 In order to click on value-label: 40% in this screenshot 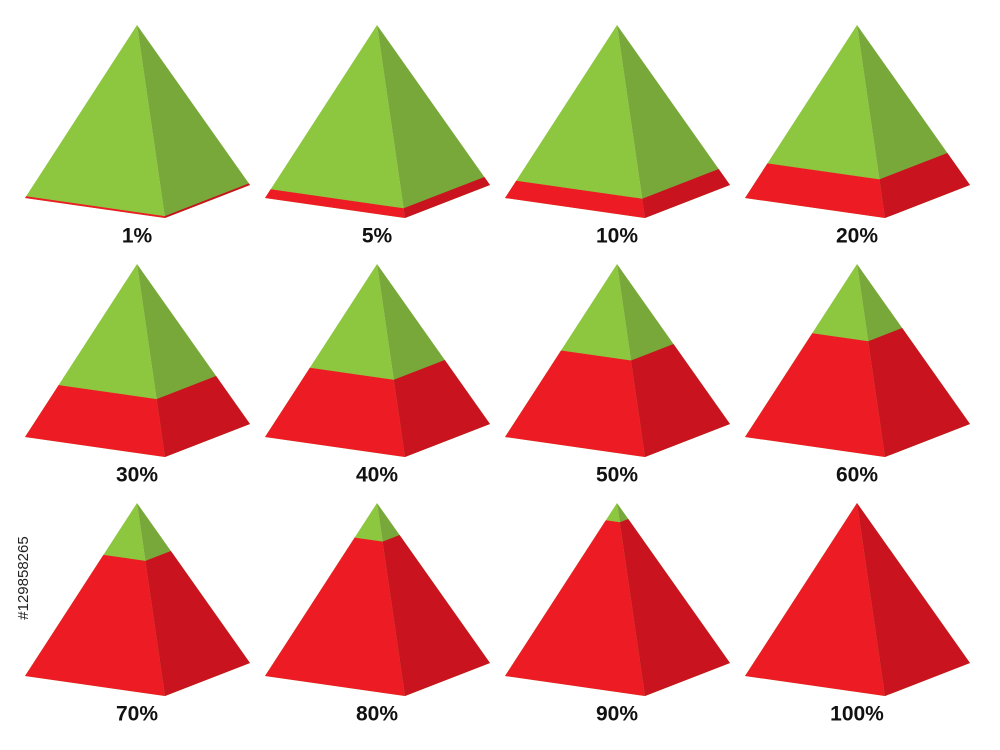, I will do `click(377, 475)`.